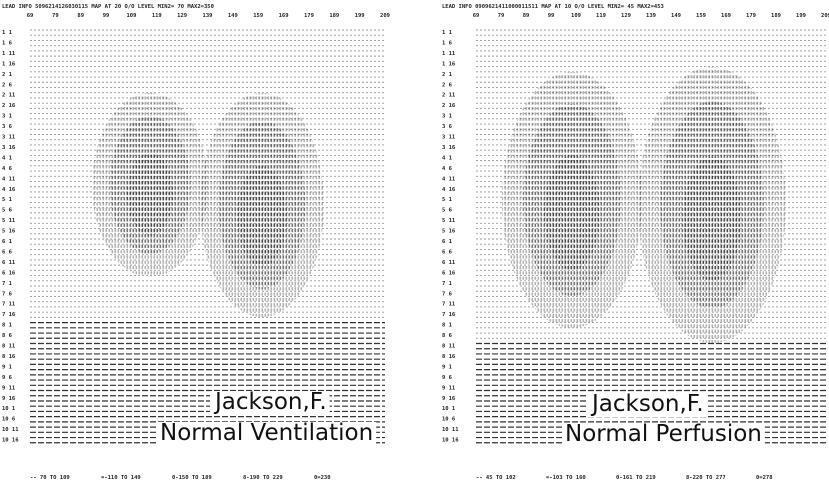  Describe the element at coordinates (764, 478) in the screenshot. I see `legend-entry: 0=278` at that location.